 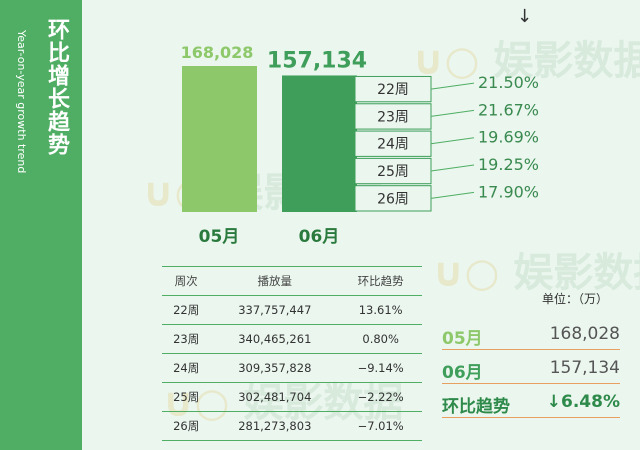 What do you see at coordinates (584, 368) in the screenshot?
I see `summary-value: 157,134` at bounding box center [584, 368].